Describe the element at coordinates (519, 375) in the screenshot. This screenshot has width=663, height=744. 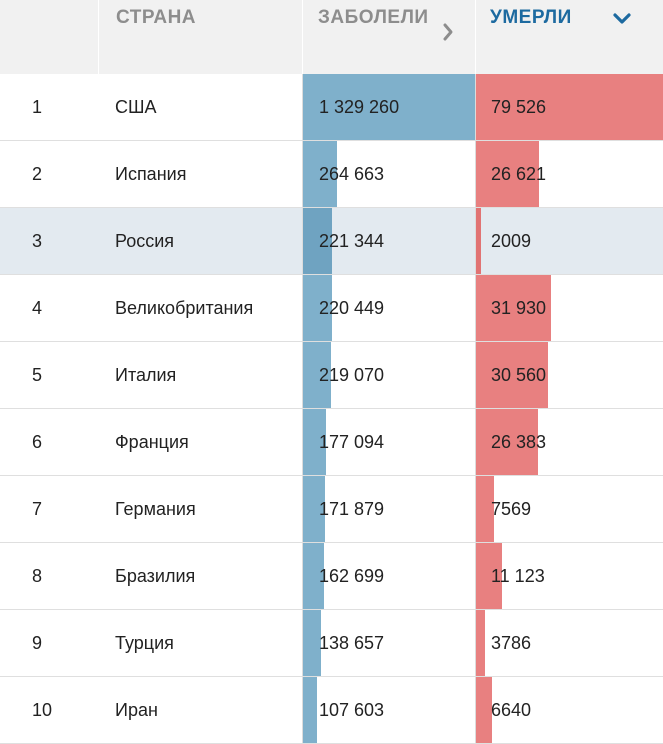
I see `deaths-value: 30 560` at that location.